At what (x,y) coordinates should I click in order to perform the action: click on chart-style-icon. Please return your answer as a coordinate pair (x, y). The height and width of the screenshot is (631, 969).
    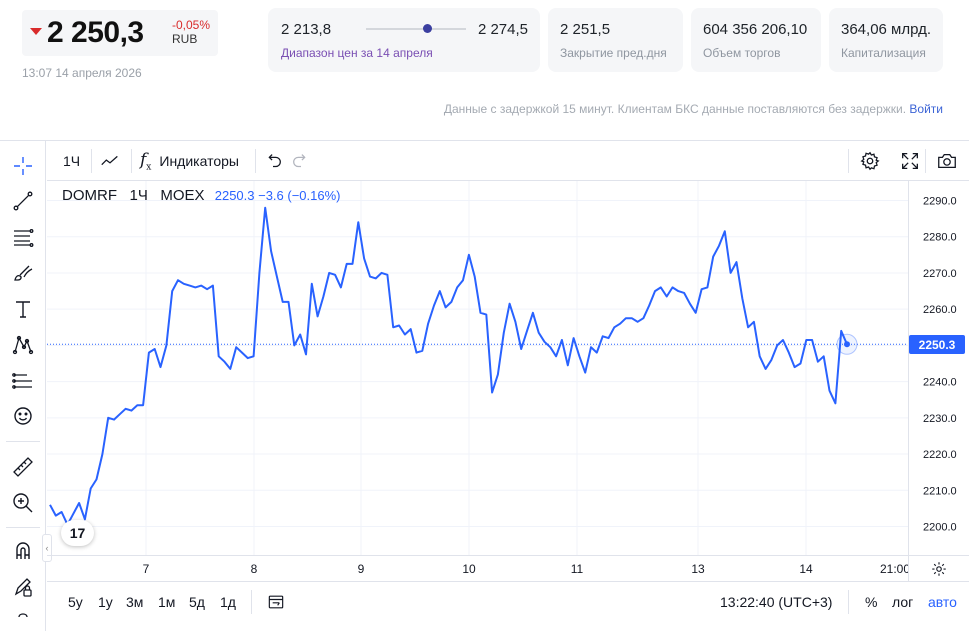
    Looking at the image, I should click on (110, 161).